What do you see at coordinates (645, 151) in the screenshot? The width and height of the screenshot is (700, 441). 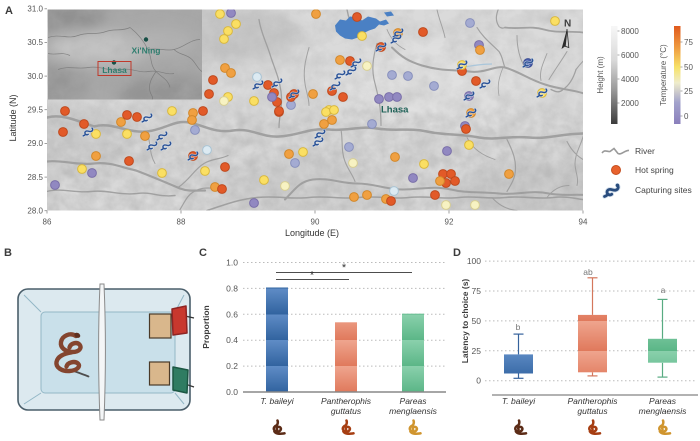 I see `svg-text: River` at bounding box center [645, 151].